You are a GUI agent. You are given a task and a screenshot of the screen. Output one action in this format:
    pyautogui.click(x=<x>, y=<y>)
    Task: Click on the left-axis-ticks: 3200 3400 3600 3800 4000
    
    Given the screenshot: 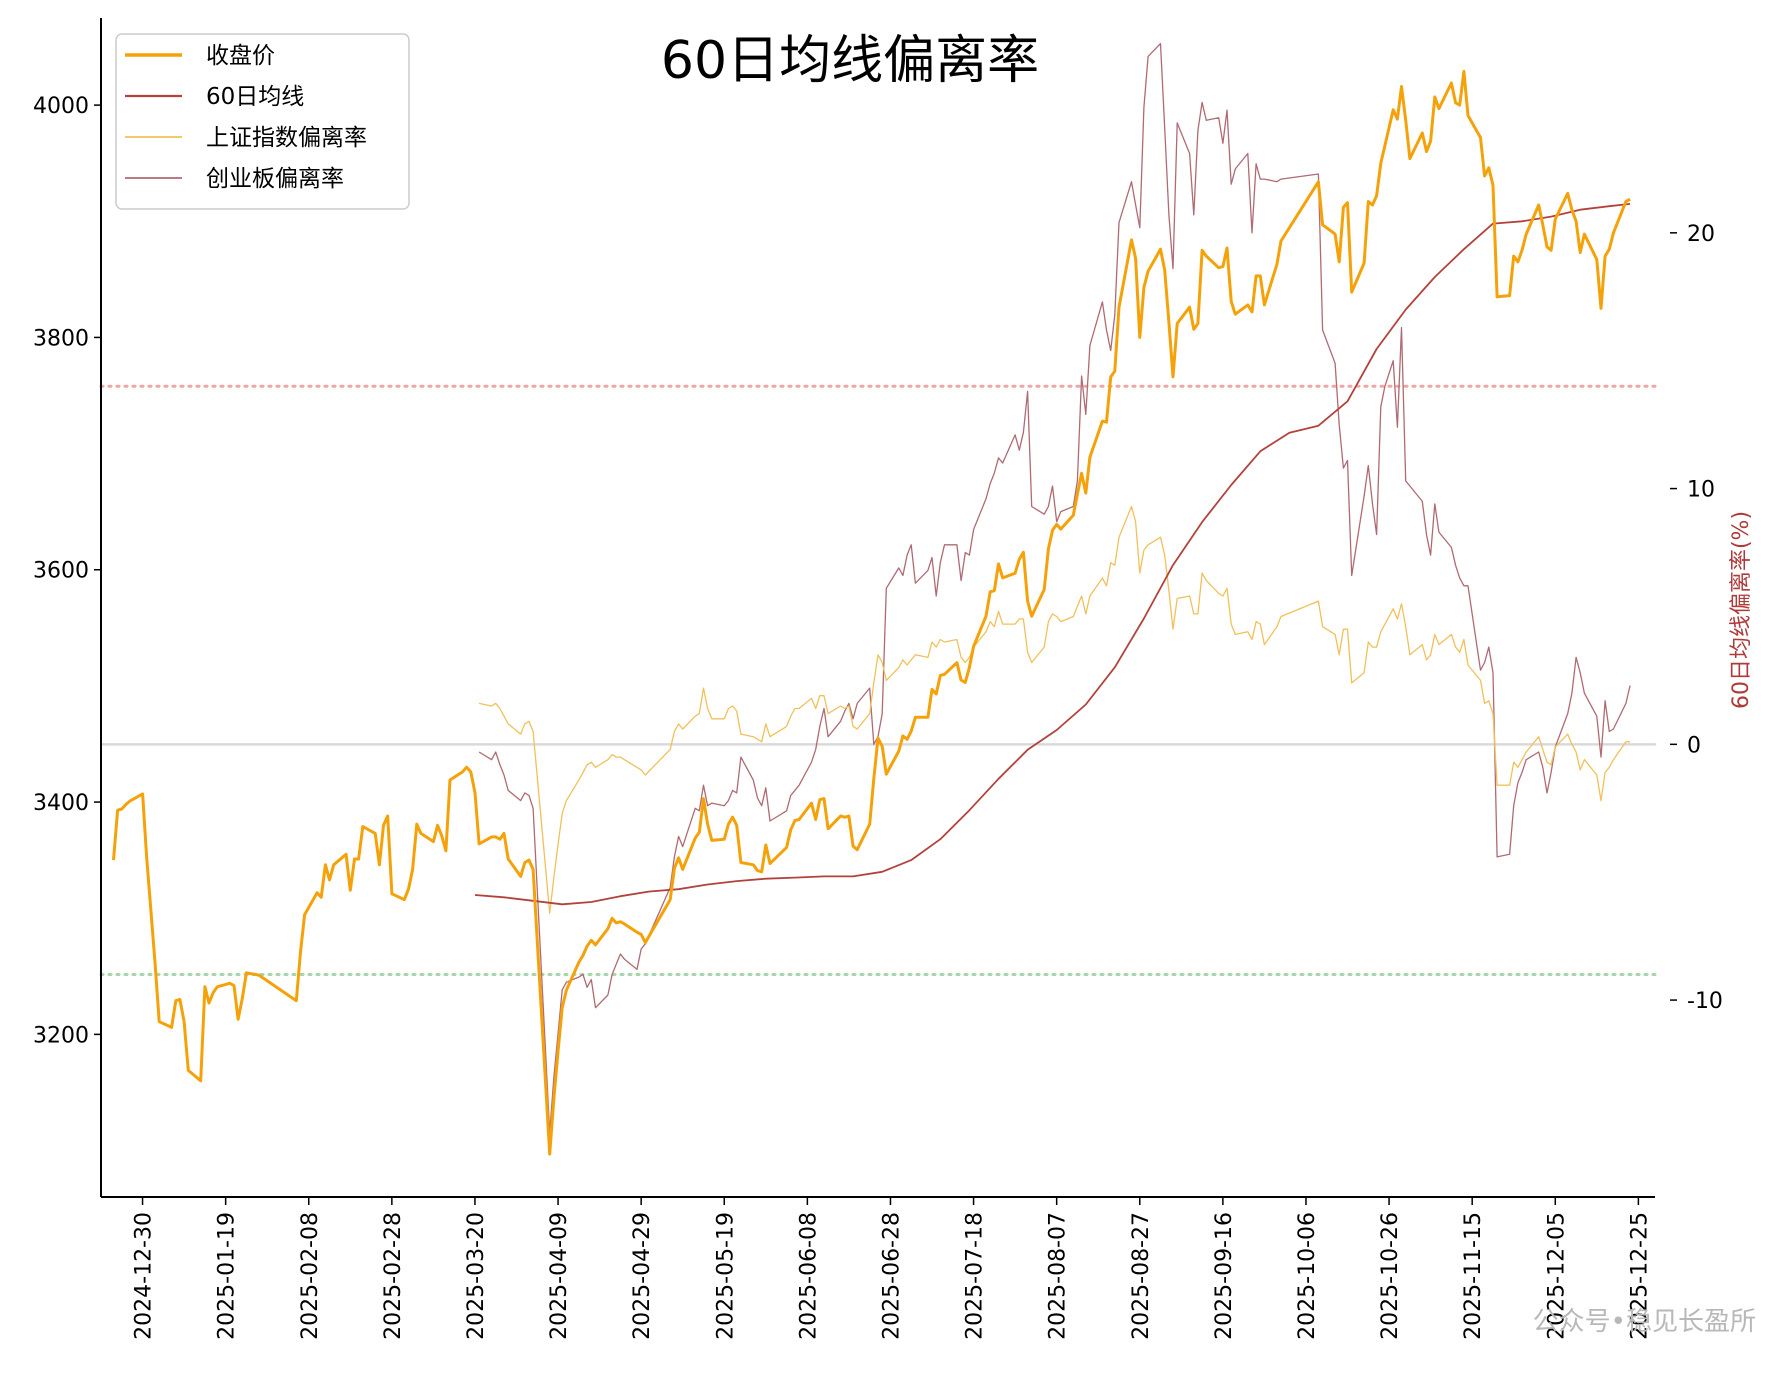 What is the action you would take?
    pyautogui.click(x=67, y=571)
    